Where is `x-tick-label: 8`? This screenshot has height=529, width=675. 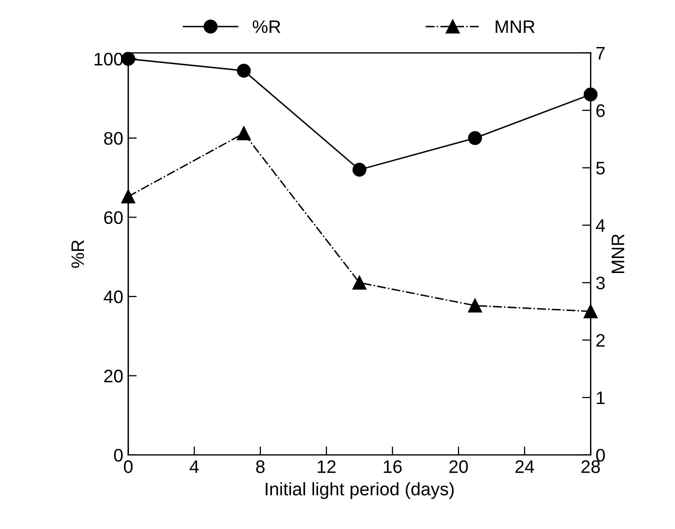 x-tick-label: 8 is located at coordinates (260, 467).